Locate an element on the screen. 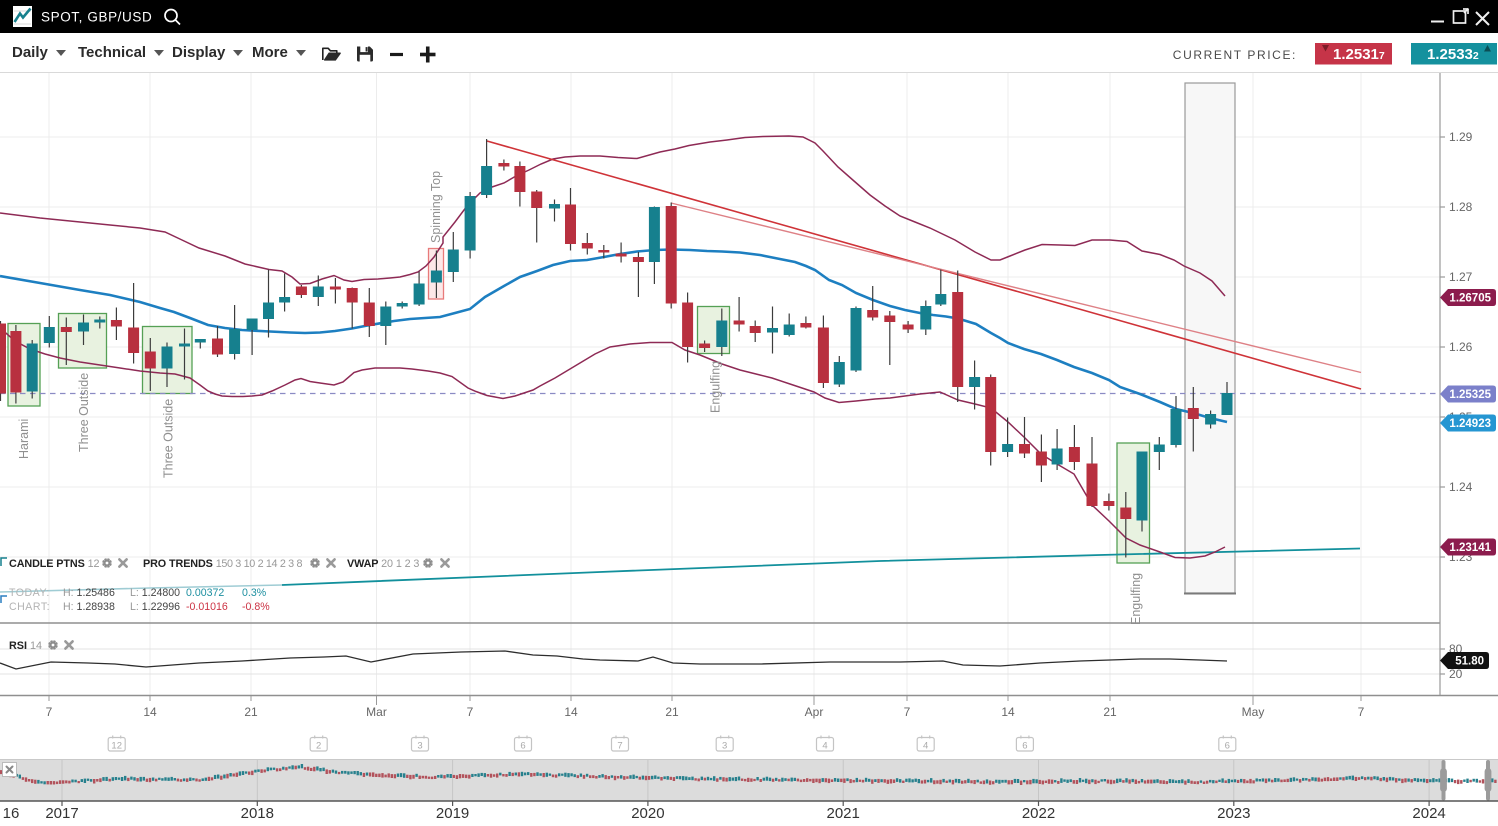 This screenshot has width=1498, height=826. svg-text: VWAP 20 1 2 3 is located at coordinates (383, 564).